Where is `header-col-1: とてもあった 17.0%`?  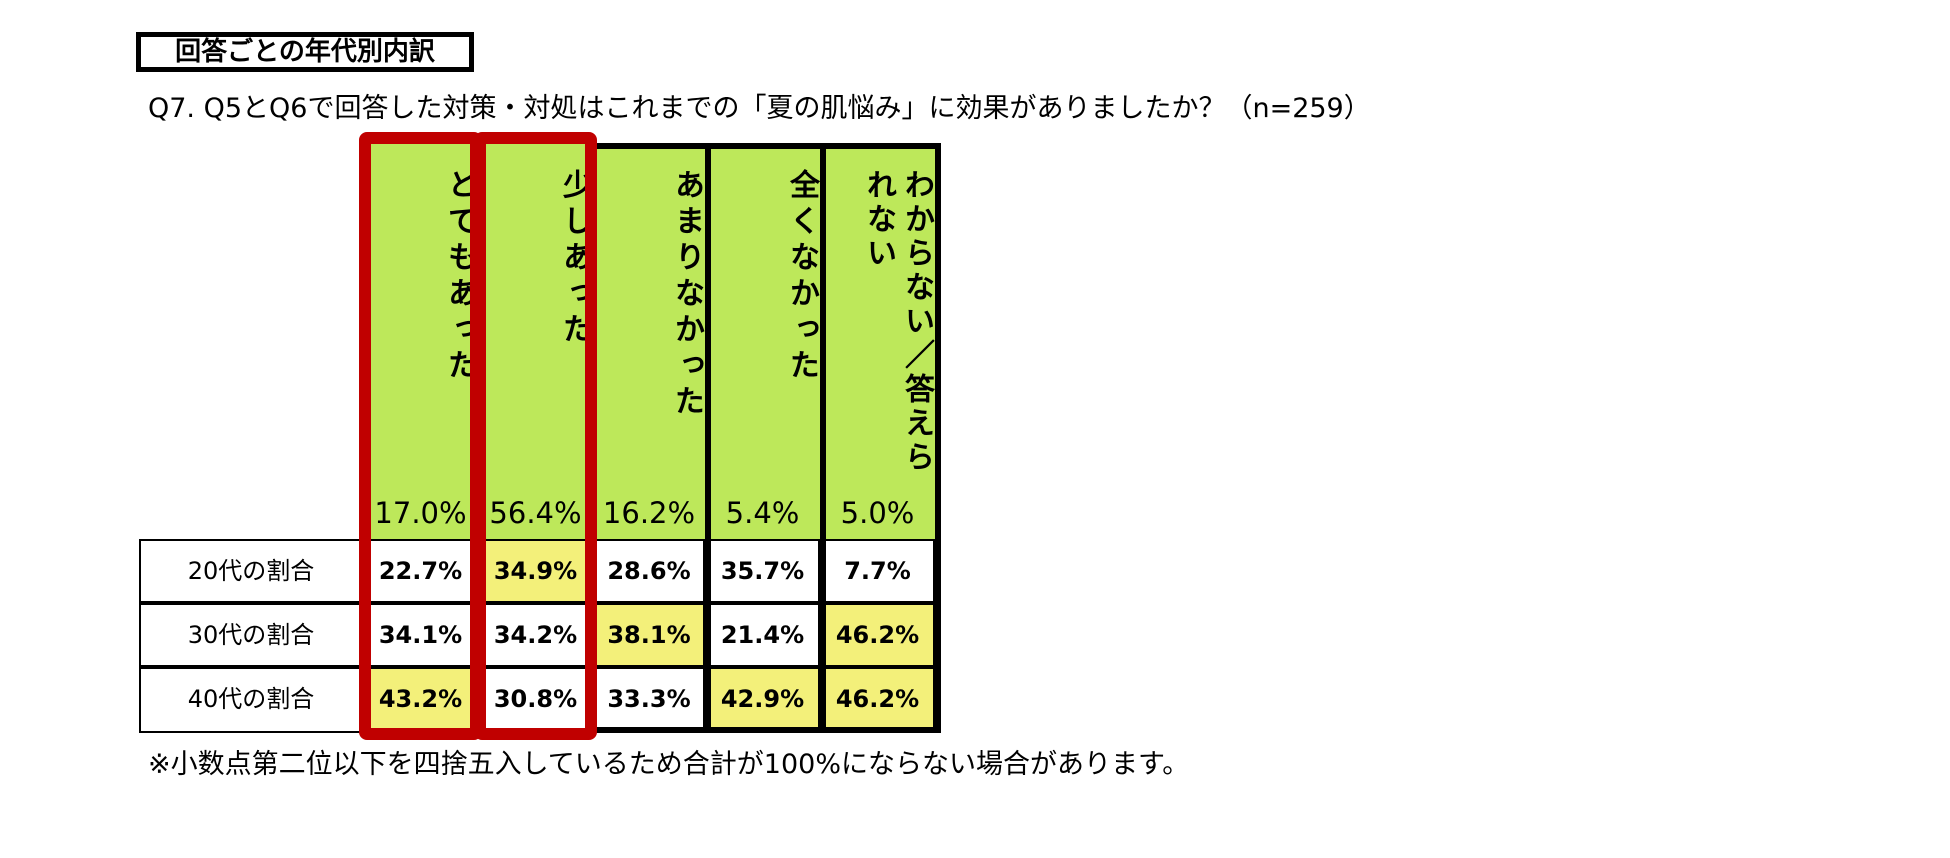
header-col-1: とてもあった 17.0% is located at coordinates (420, 341).